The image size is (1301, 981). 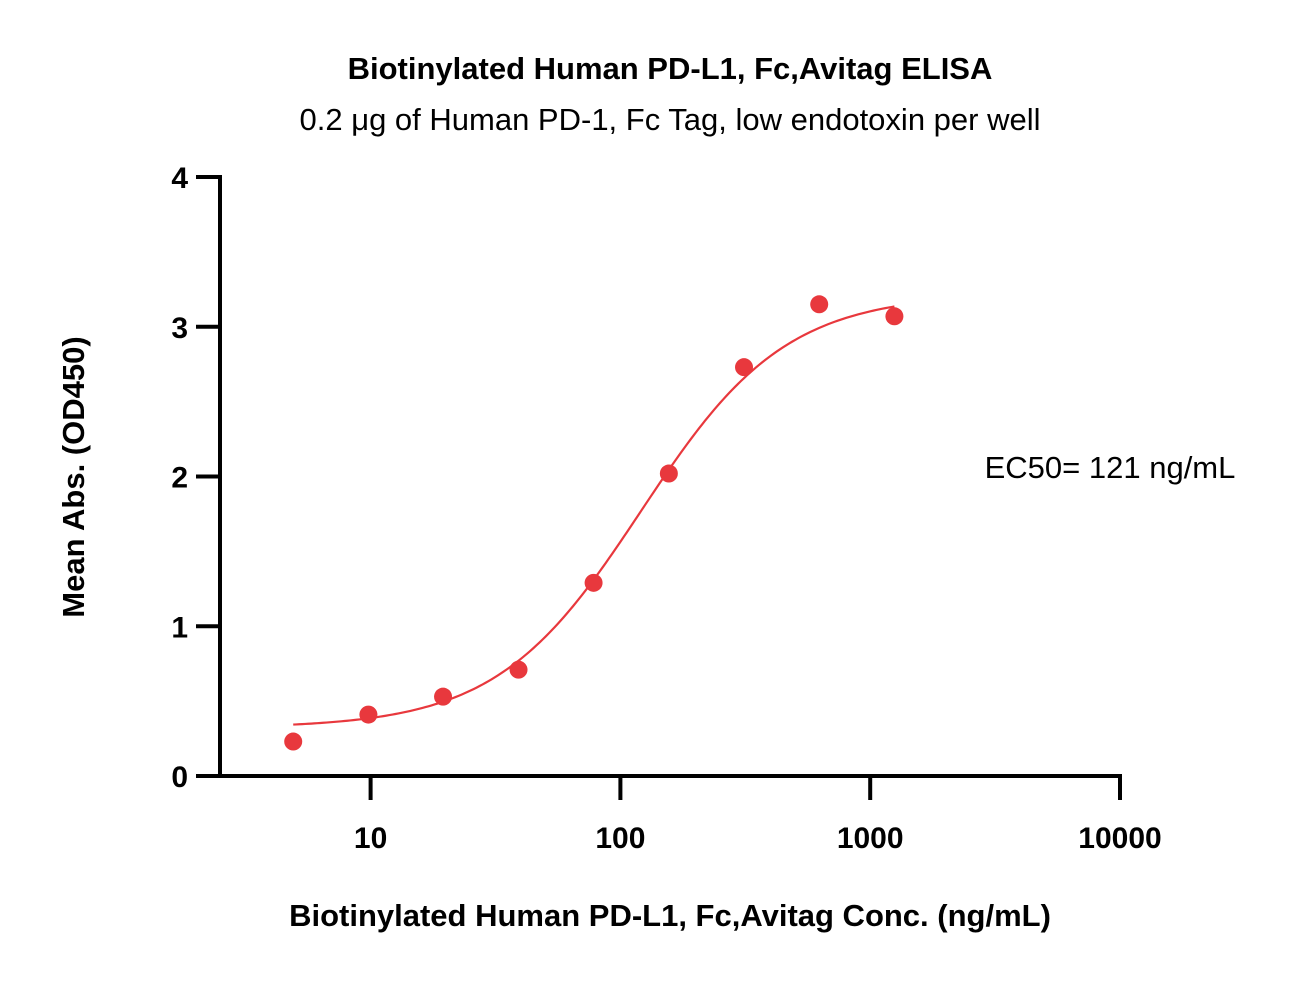 I want to click on x-tick-label: 10000, so click(x=1119, y=838).